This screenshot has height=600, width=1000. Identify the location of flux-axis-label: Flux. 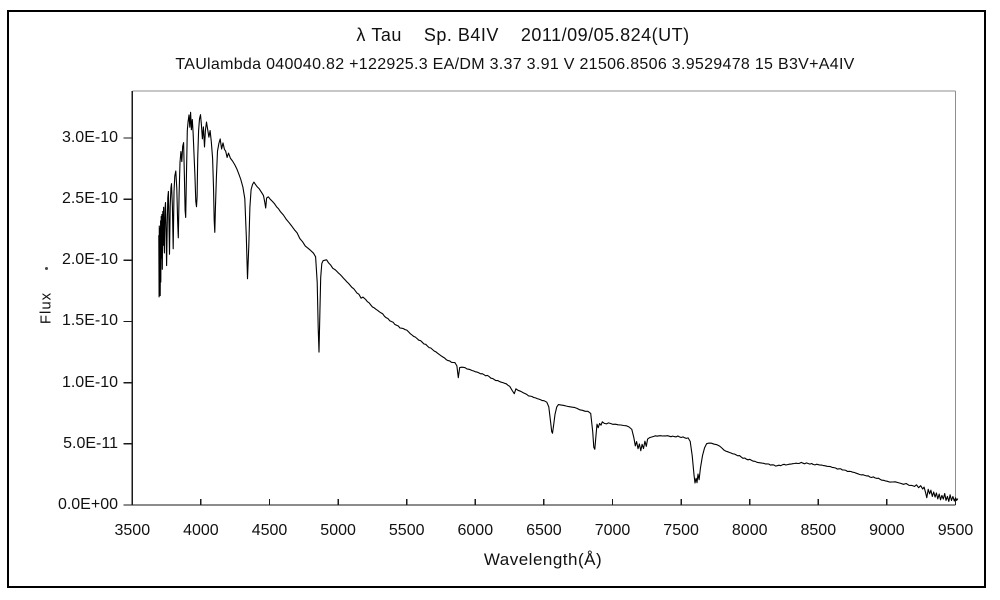
(46, 308).